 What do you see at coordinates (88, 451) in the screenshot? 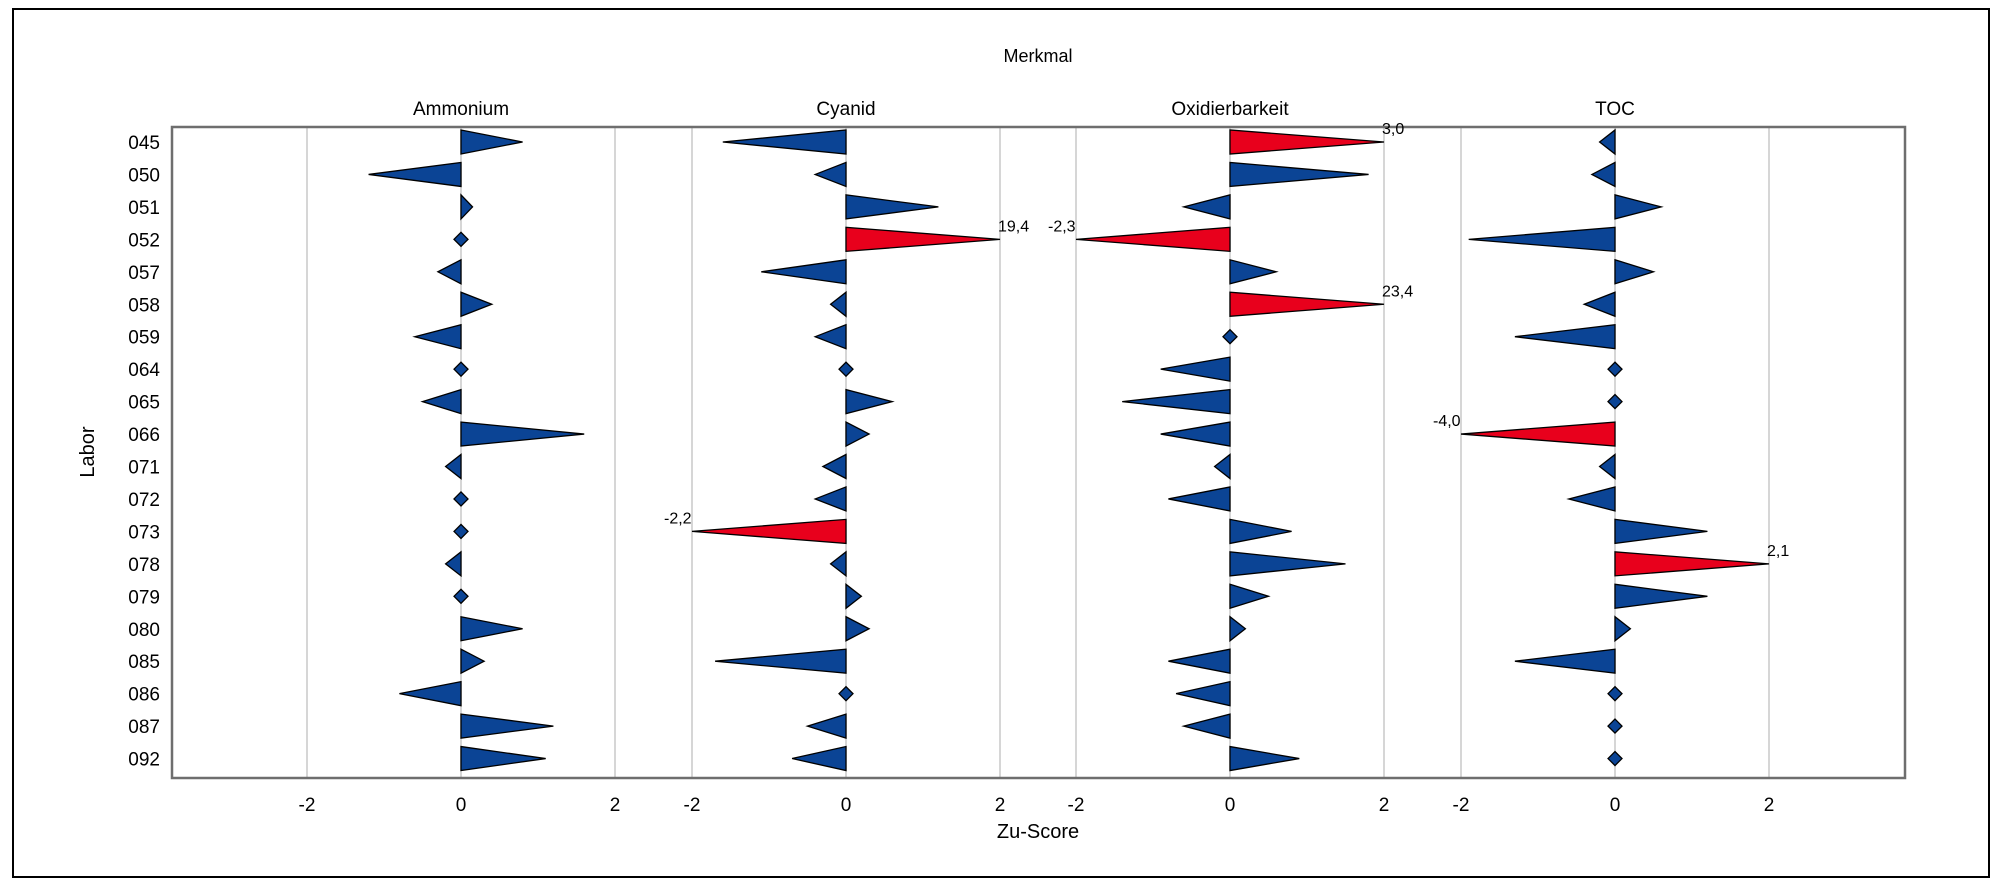
I see `y-axis-label: Labor` at bounding box center [88, 451].